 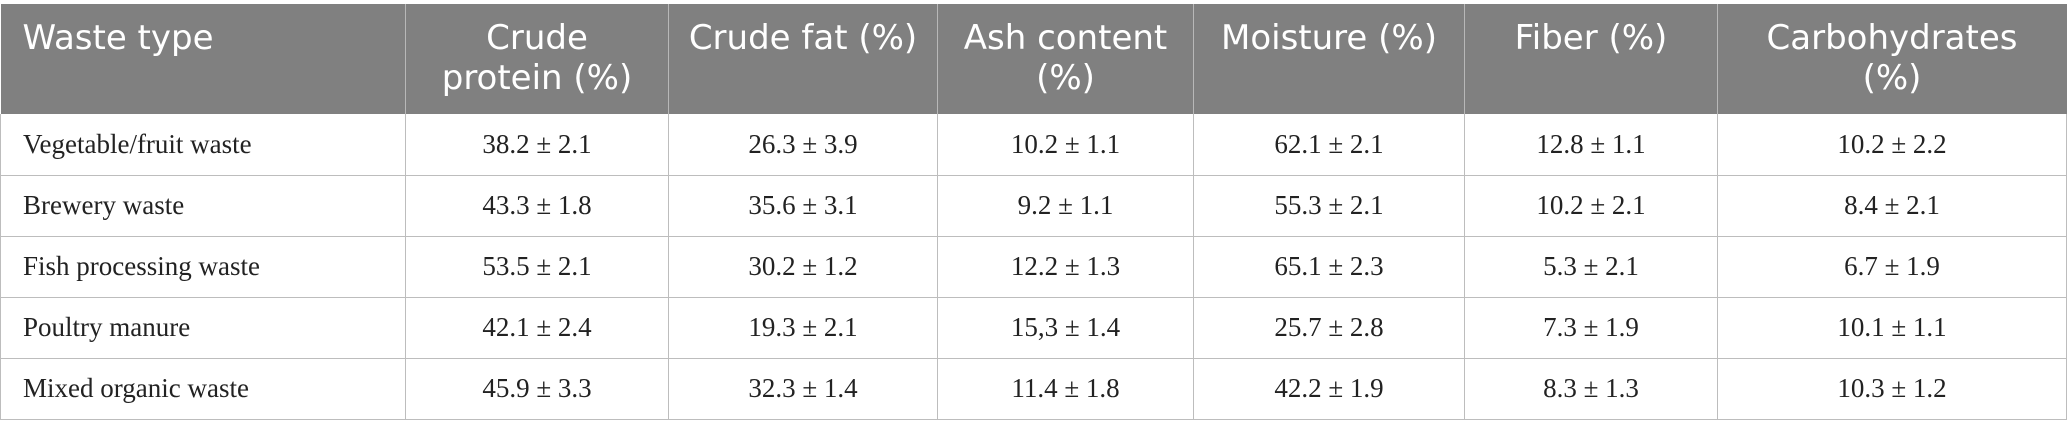 I want to click on header-label: Waste type, so click(x=118, y=38).